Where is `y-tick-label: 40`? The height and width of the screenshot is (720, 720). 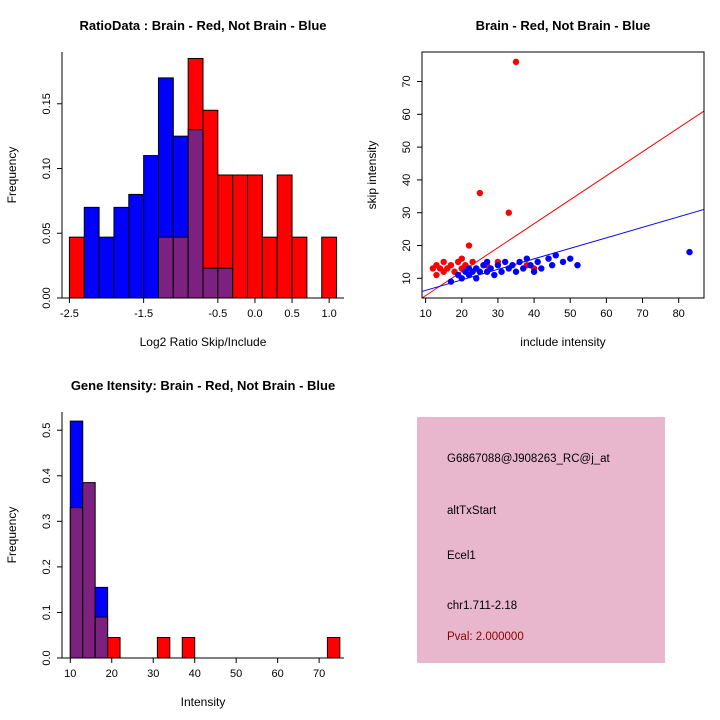 y-tick-label: 40 is located at coordinates (407, 180).